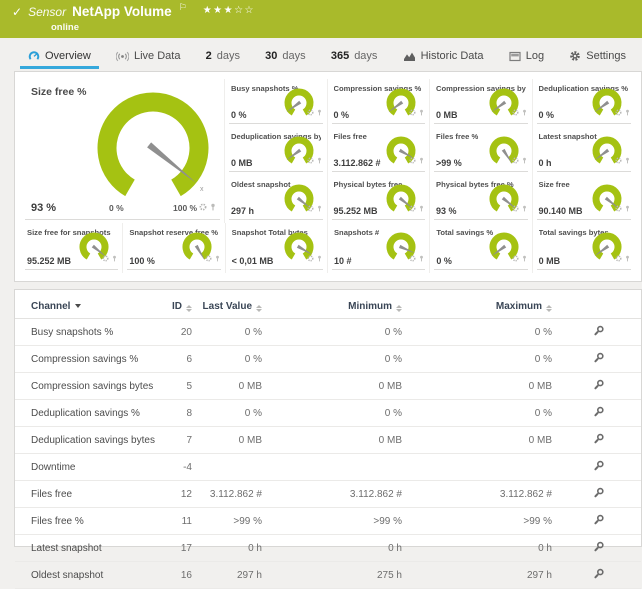 Image resolution: width=642 pixels, height=589 pixels. I want to click on column-header-id: ID, so click(176, 305).